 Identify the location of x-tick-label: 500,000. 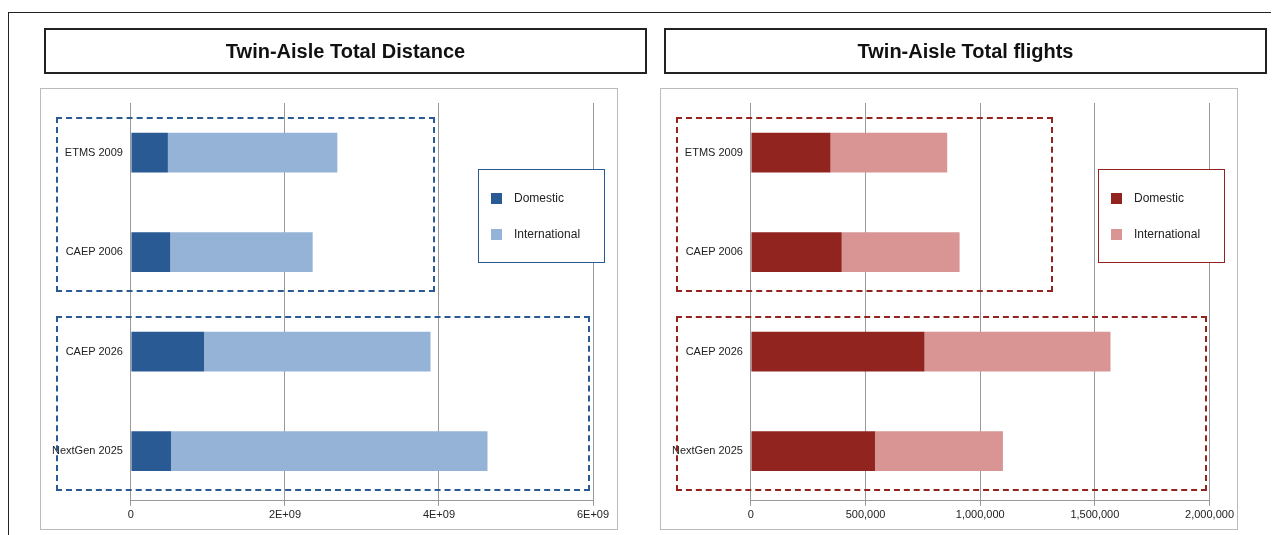
(865, 514).